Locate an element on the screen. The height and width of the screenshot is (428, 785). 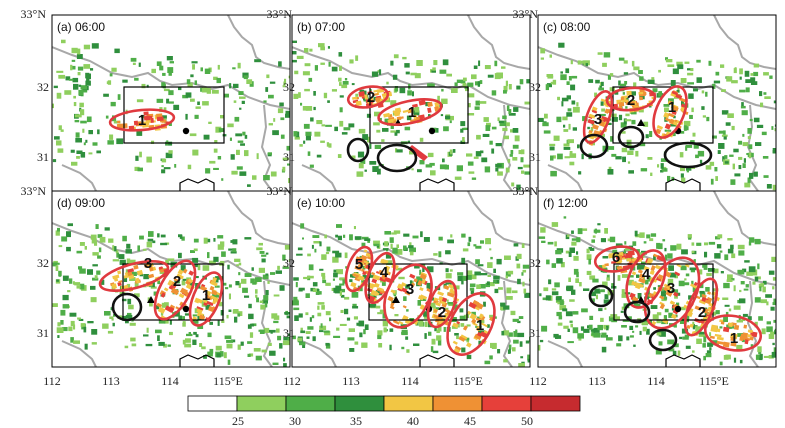
colorbar-tick-label: 40 is located at coordinates (413, 421).